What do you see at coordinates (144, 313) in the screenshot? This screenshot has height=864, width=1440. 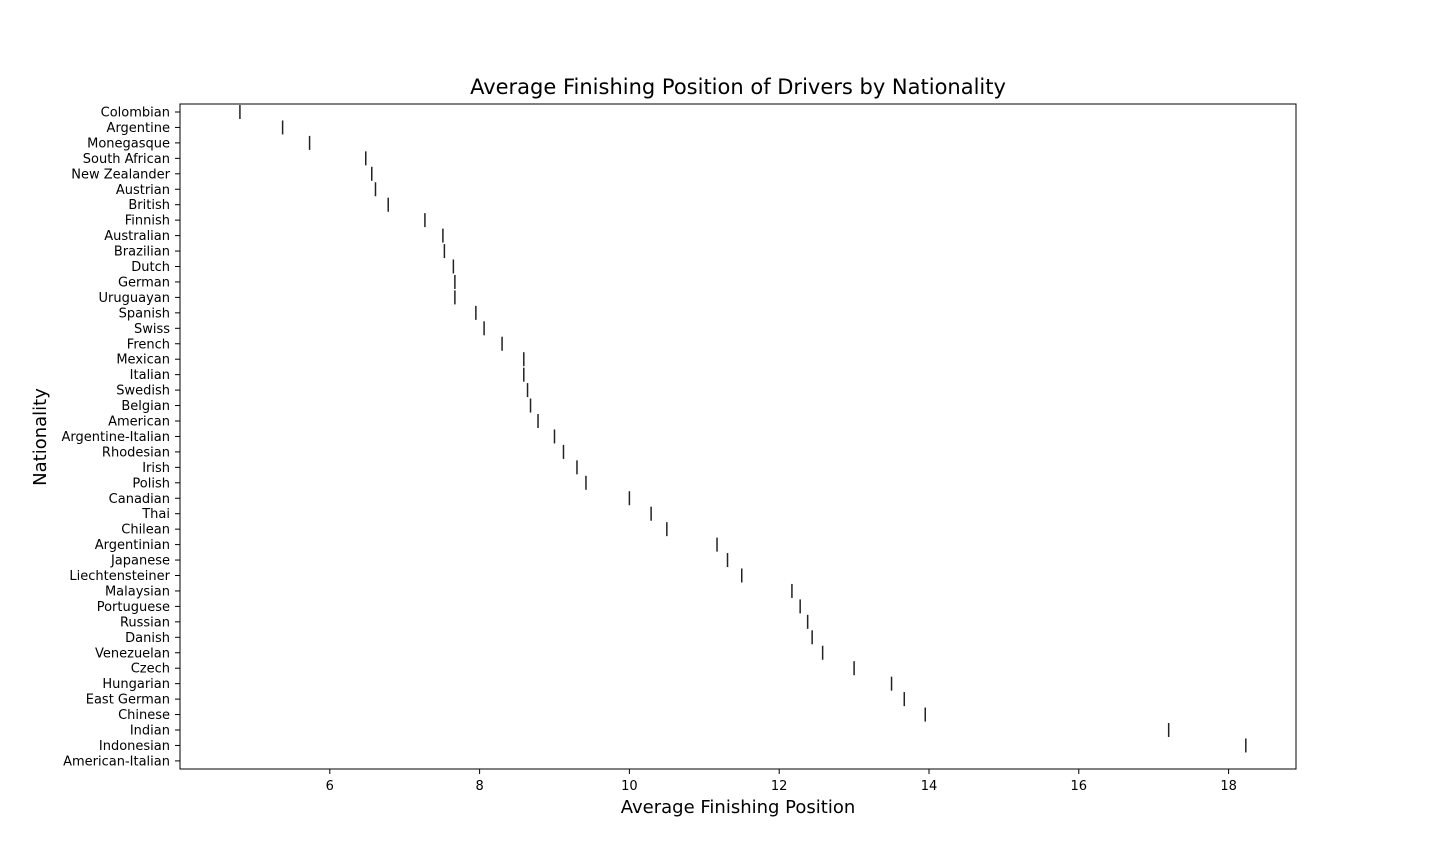 I see `y-tick-label: Spanish` at bounding box center [144, 313].